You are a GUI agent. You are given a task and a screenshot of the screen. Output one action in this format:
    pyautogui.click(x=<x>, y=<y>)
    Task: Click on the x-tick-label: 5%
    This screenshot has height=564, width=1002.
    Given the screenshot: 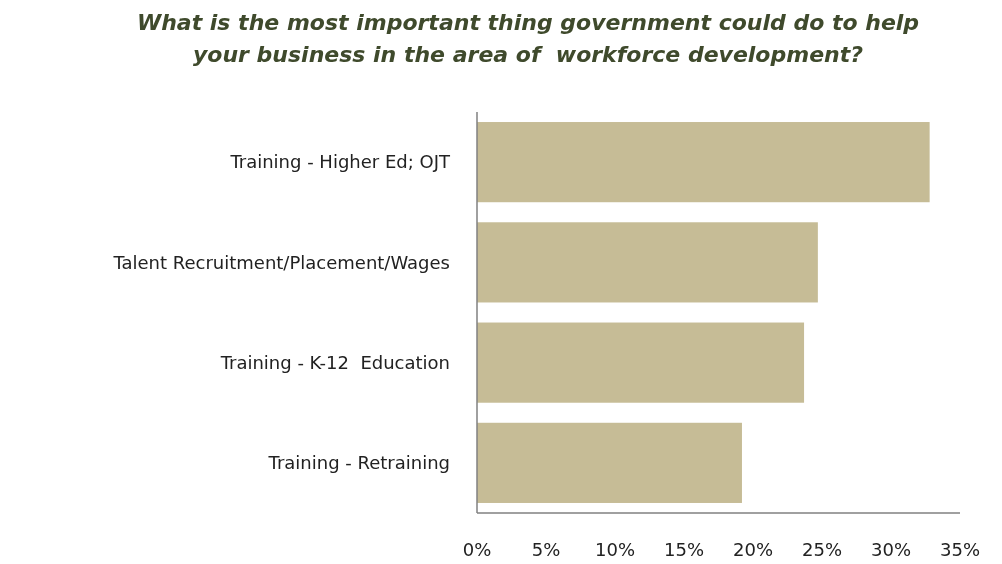 What is the action you would take?
    pyautogui.click(x=546, y=549)
    